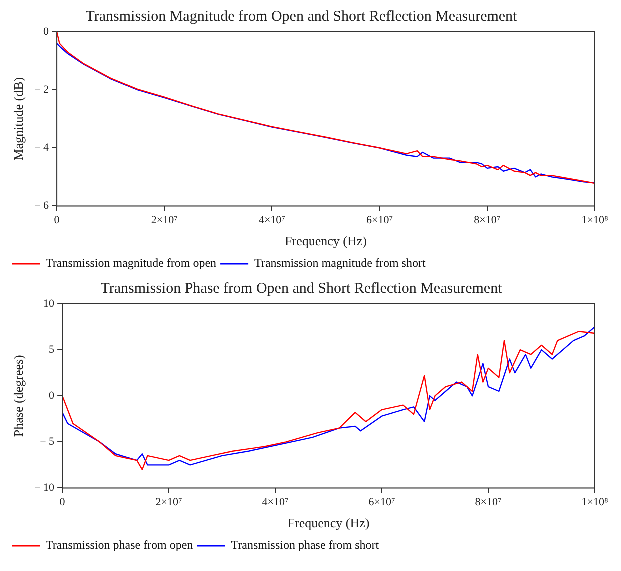  I want to click on chart-title: Transmission Phase from Open and Short Reflection Measurement, so click(302, 288).